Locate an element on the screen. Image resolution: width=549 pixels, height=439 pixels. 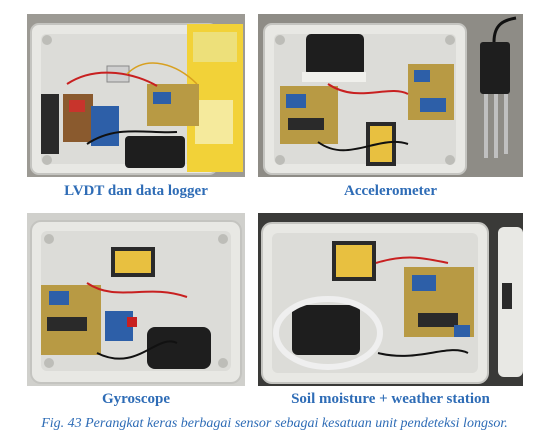
photo-lvdt-illustration is located at coordinates (136, 95).